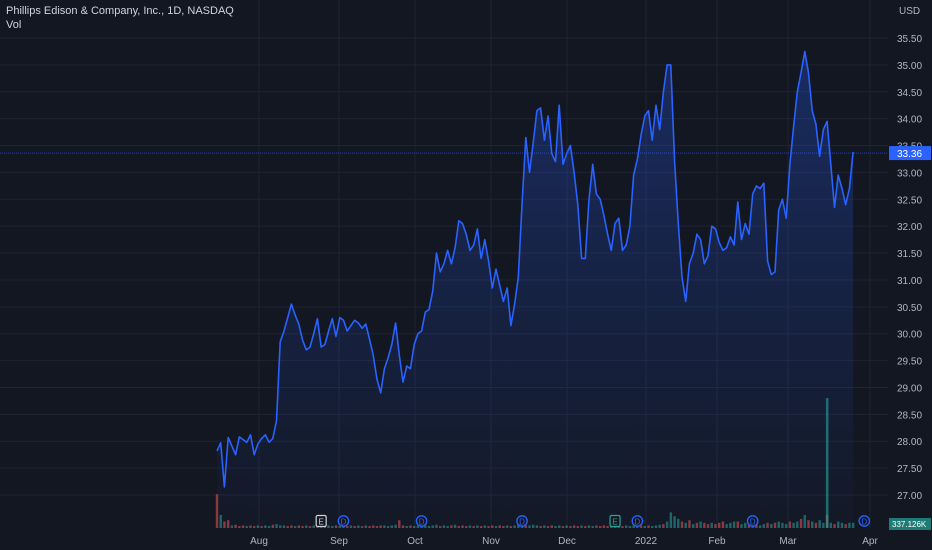 The height and width of the screenshot is (550, 932). I want to click on price-axis-bg, so click(910, 275).